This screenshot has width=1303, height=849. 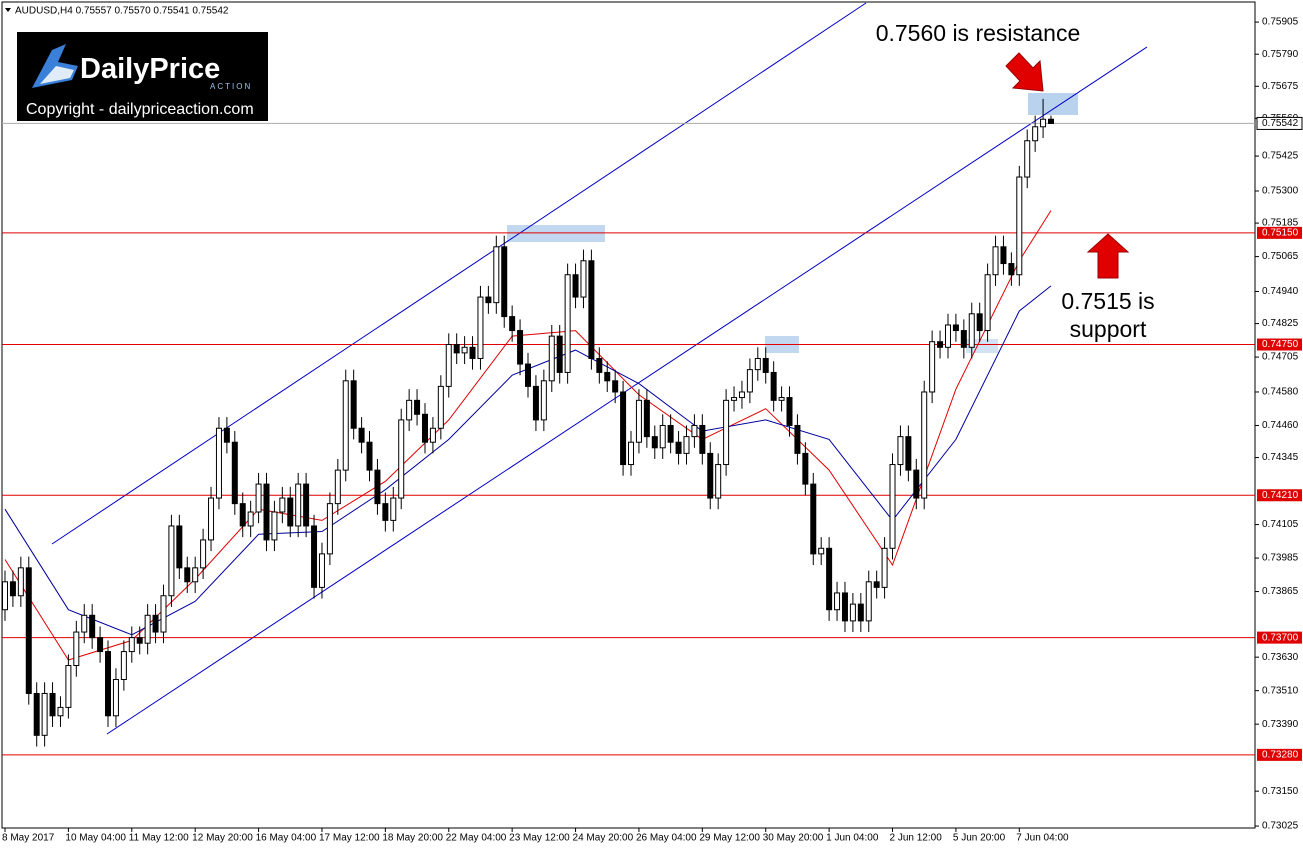 What do you see at coordinates (1108, 329) in the screenshot?
I see `annotation: support` at bounding box center [1108, 329].